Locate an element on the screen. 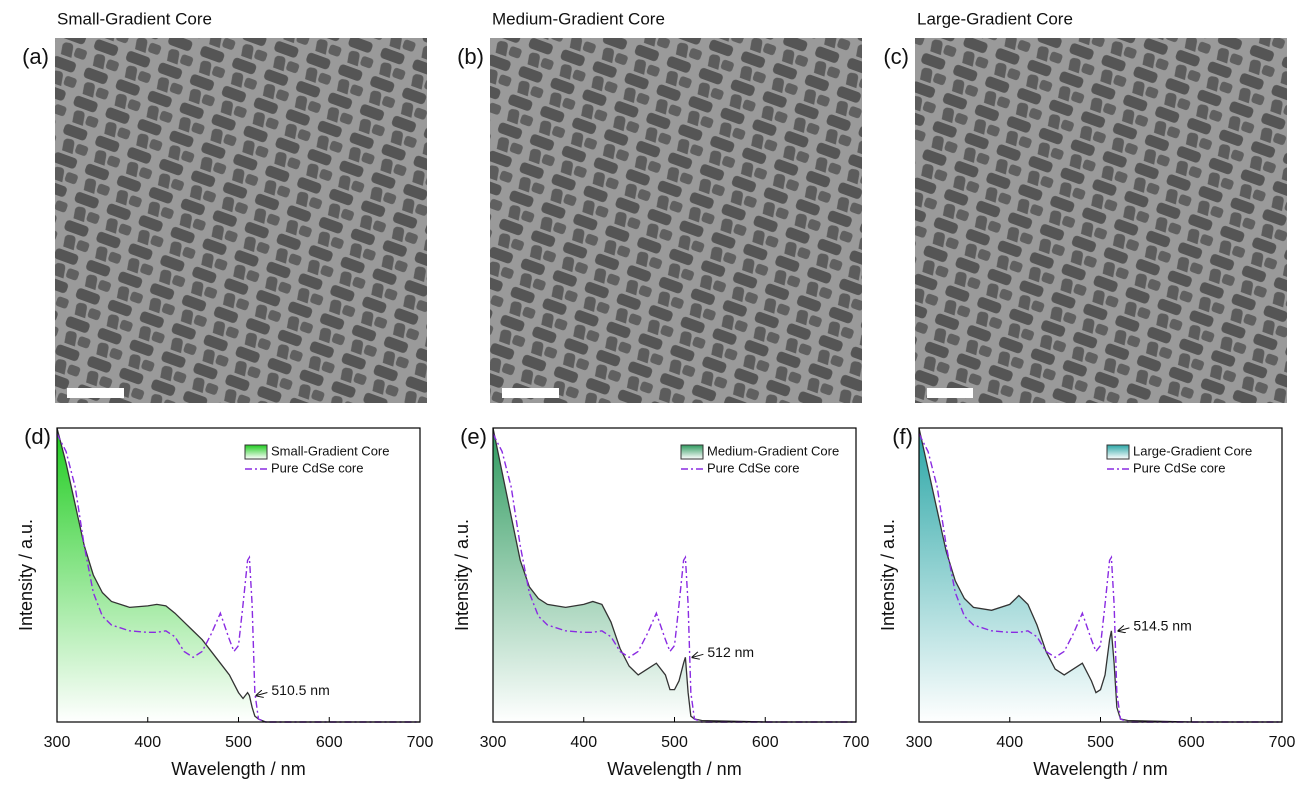 This screenshot has width=1307, height=785. panel-title: Small-Gradient Core is located at coordinates (134, 18).